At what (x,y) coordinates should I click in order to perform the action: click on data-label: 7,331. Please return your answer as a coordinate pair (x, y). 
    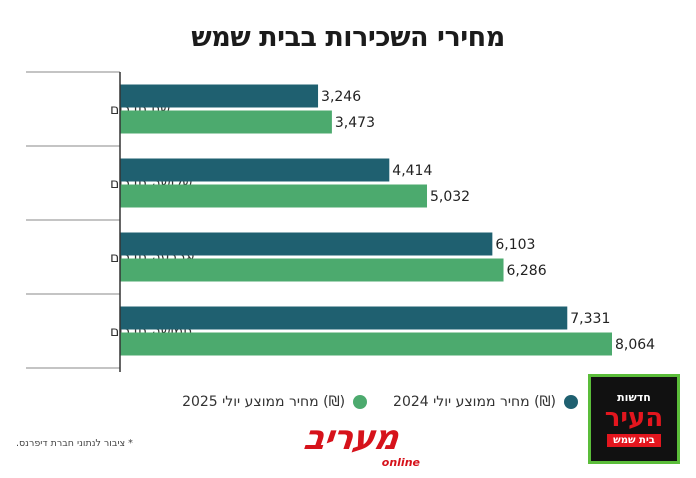
    Looking at the image, I should click on (590, 319).